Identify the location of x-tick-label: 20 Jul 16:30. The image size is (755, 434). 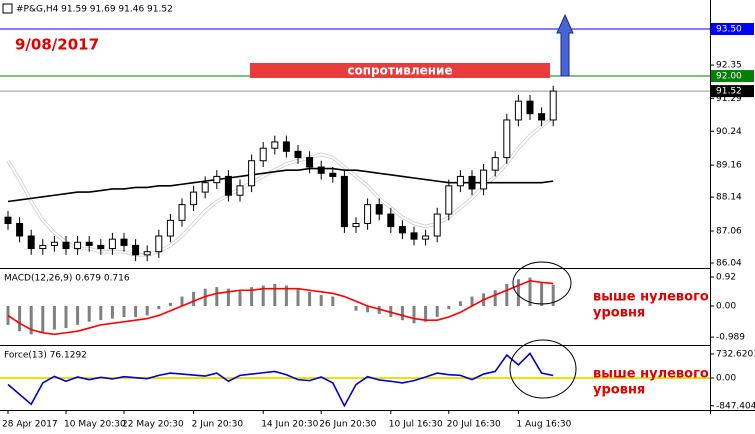
(474, 425).